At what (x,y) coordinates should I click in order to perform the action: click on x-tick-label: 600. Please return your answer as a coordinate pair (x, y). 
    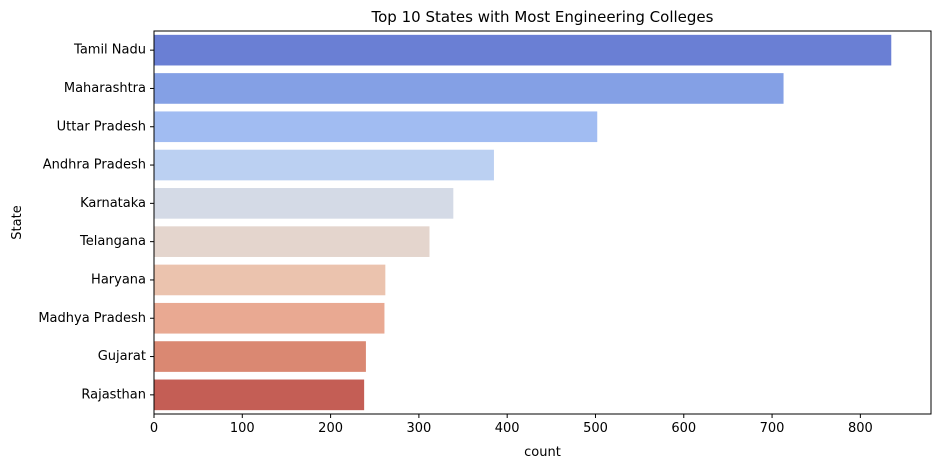
    Looking at the image, I should click on (683, 428).